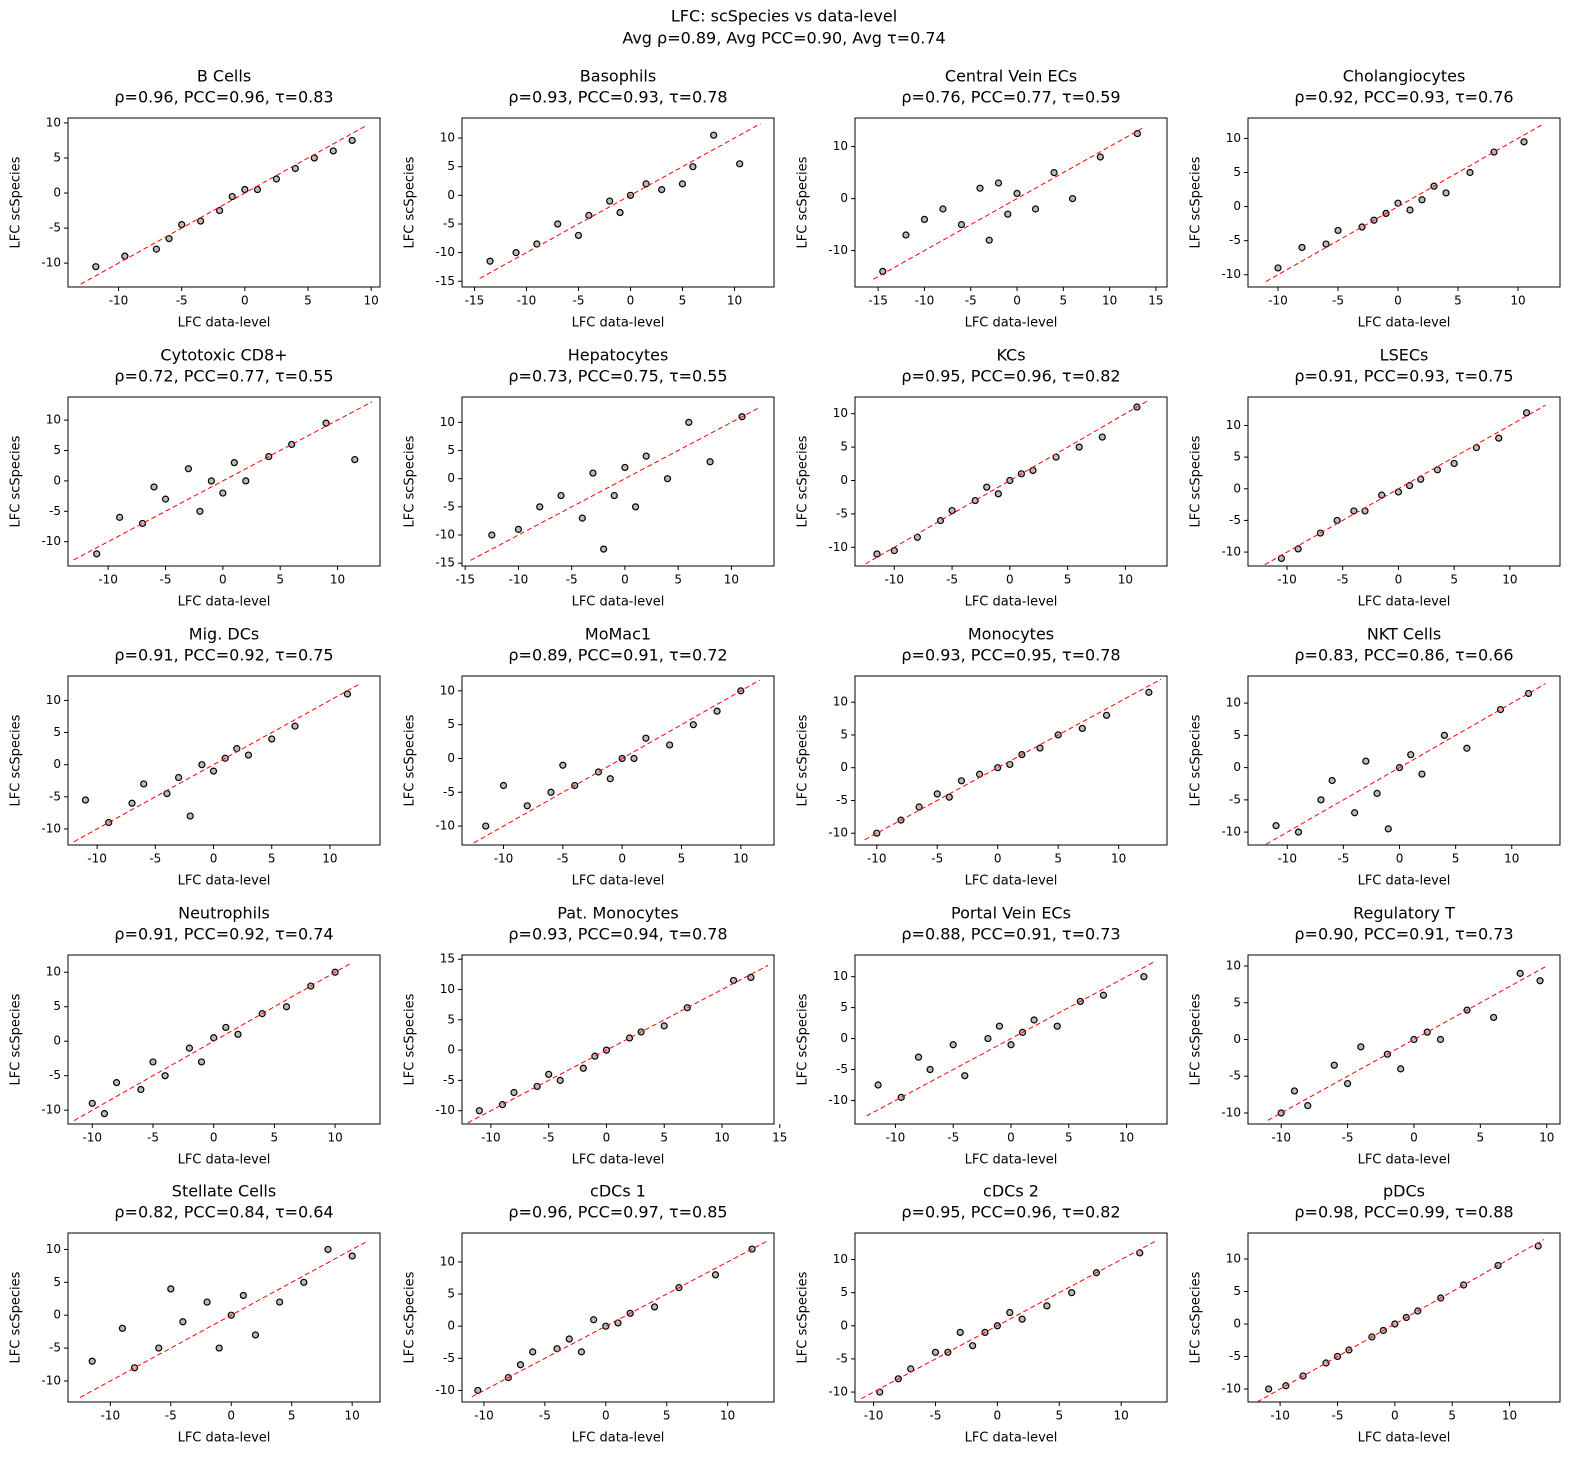  Describe the element at coordinates (1010, 934) in the screenshot. I see `subplot-subtitle: ρ=0.88, PCC=0.91, τ=0.73` at that location.